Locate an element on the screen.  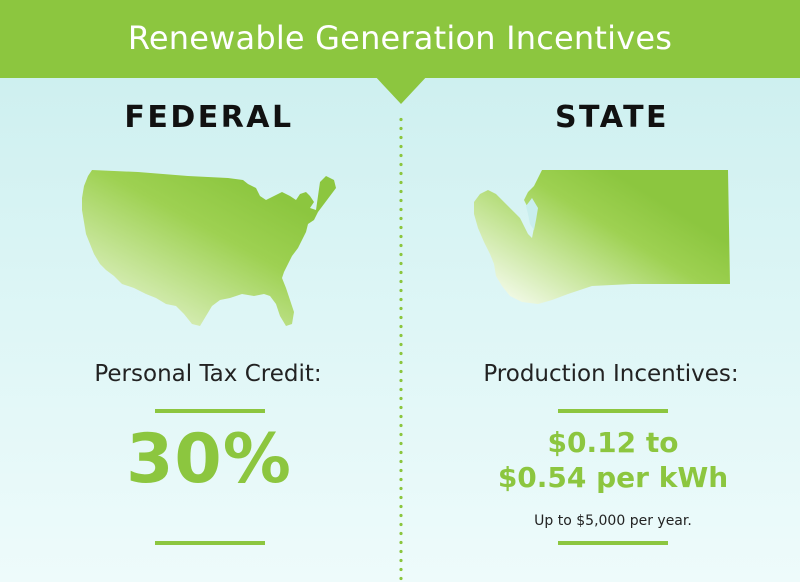
state-heading: STATE is located at coordinates (612, 117).